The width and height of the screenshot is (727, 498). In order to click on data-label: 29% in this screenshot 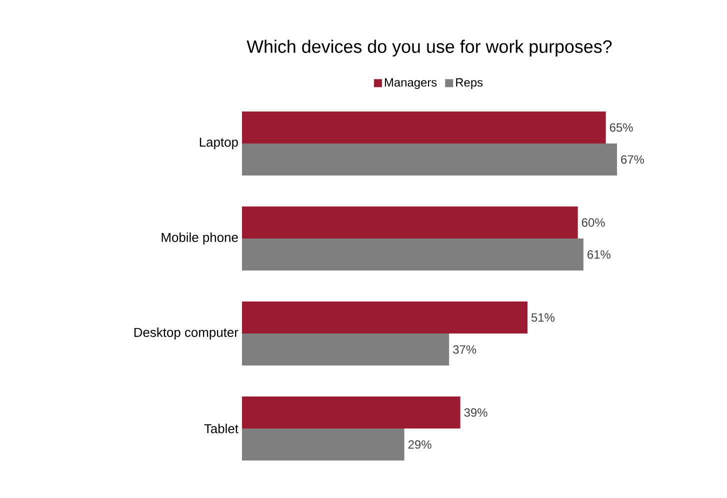, I will do `click(420, 444)`.